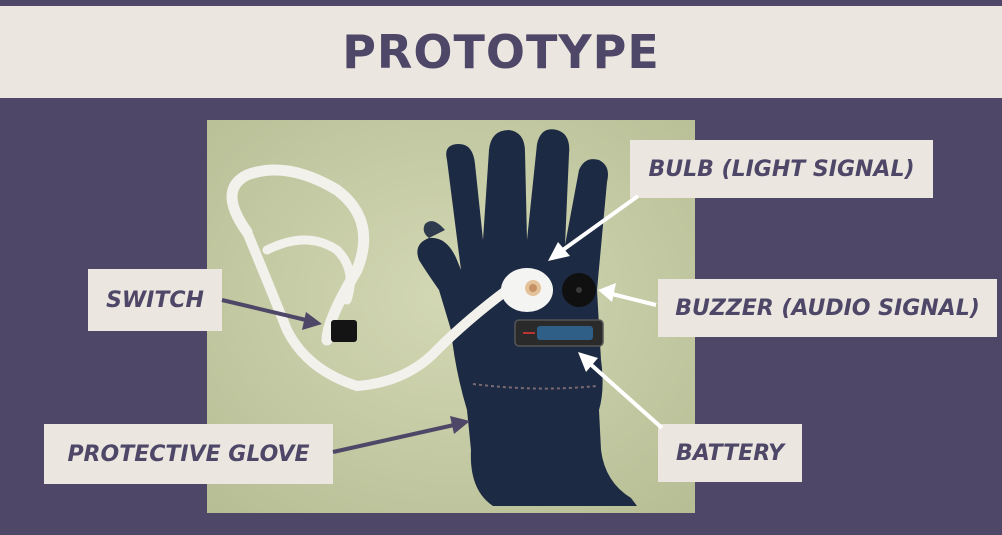  I want to click on label-glove-text: PROTECTIVE GLOVE, so click(188, 454).